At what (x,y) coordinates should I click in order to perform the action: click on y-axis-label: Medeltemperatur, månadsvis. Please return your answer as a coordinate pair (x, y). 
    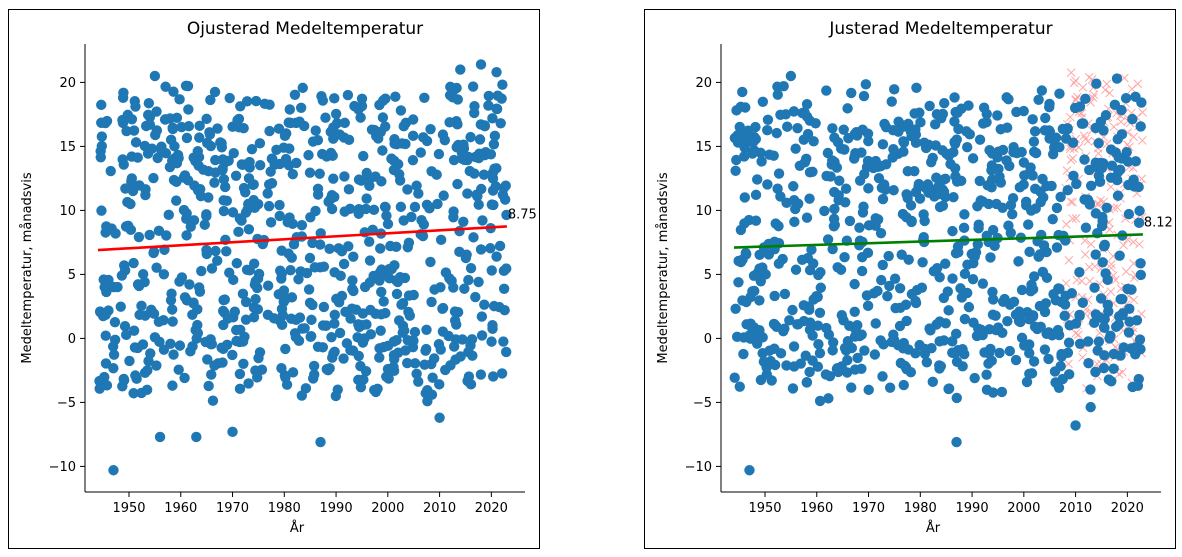
    Looking at the image, I should click on (27, 268).